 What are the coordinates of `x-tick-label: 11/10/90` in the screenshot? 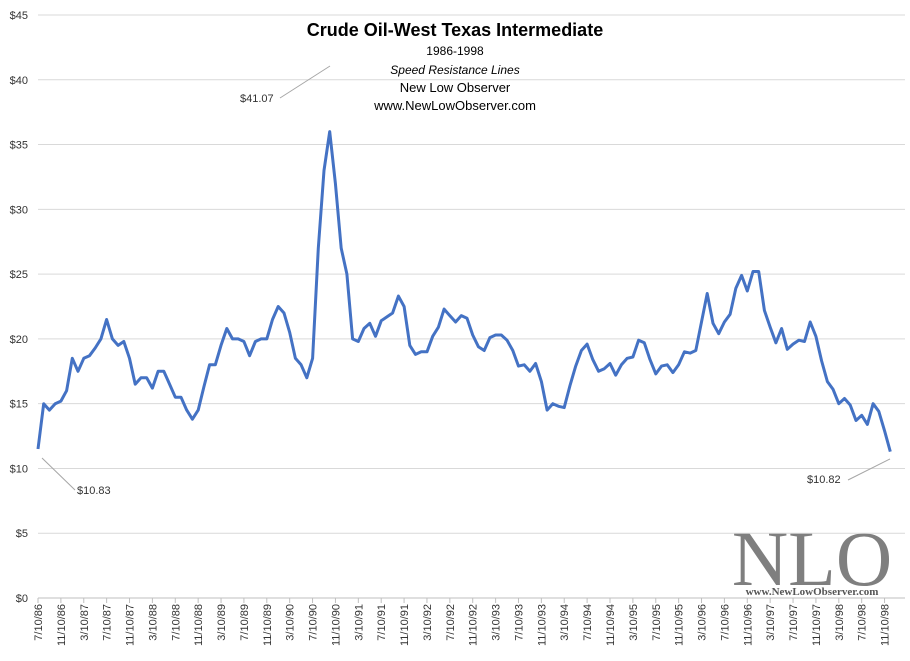 It's located at (336, 625).